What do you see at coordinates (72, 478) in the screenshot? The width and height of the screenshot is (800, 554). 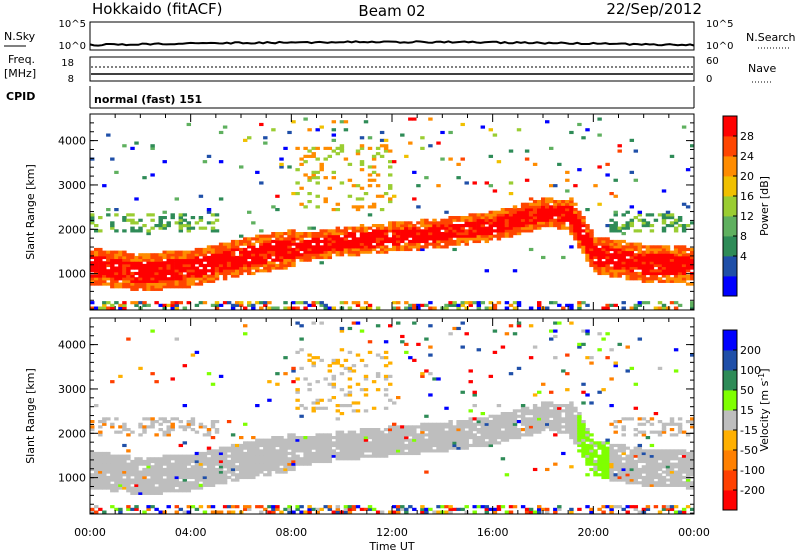 I see `y-tick-label: 1000` at bounding box center [72, 478].